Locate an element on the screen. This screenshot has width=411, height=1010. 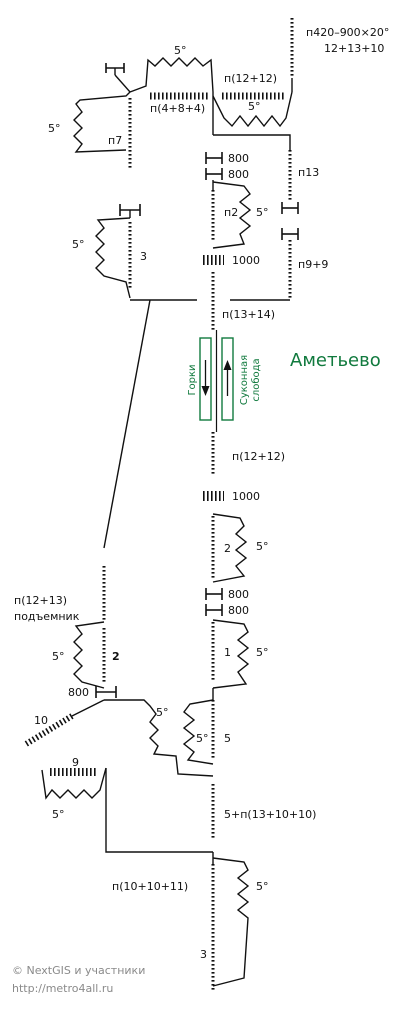
ramp-1-5deg-label: 5° is located at coordinates (262, 652).